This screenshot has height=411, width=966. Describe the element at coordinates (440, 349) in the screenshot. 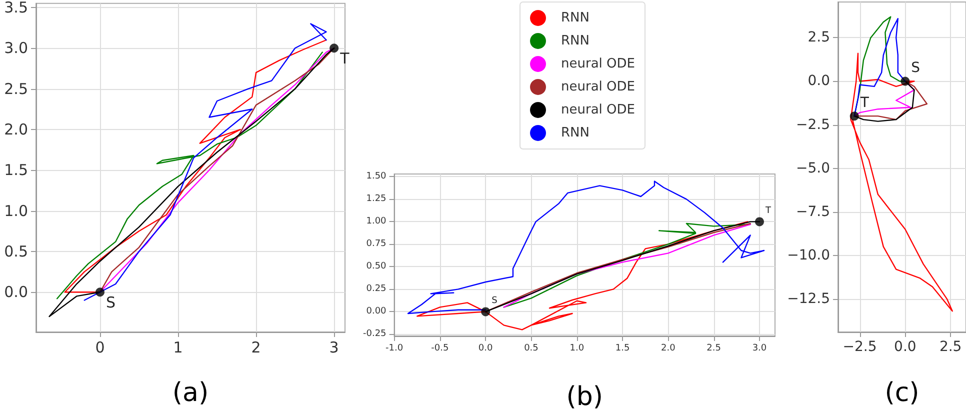

I see `x-tick-label: -0.5` at that location.